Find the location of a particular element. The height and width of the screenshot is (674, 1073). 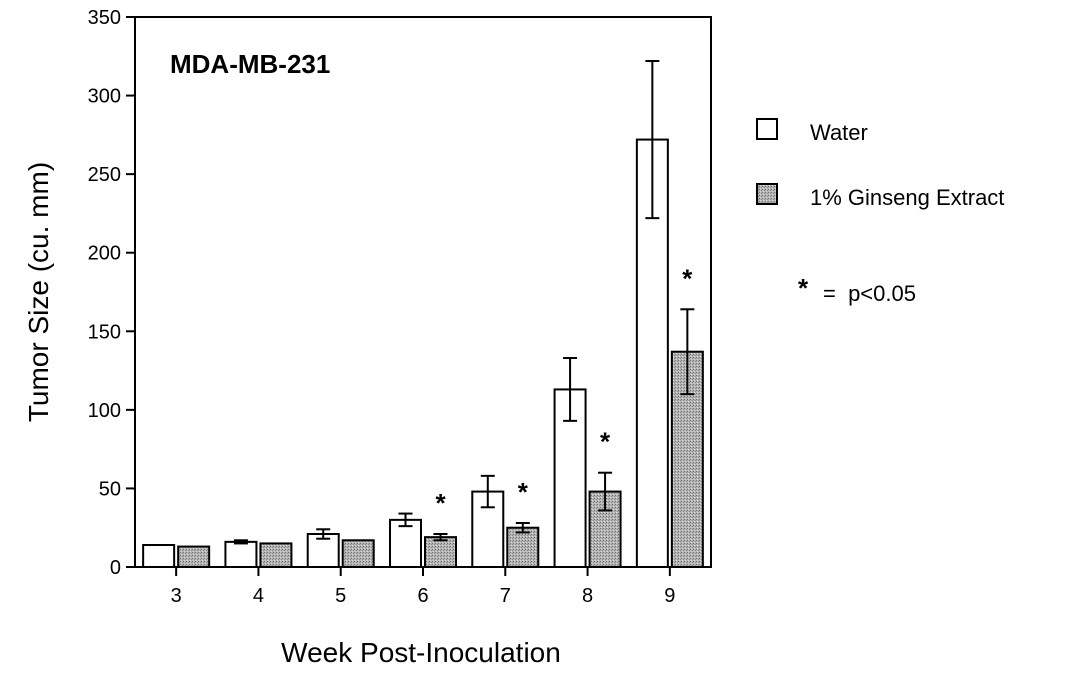

y-tick-label: 0 is located at coordinates (115, 568).